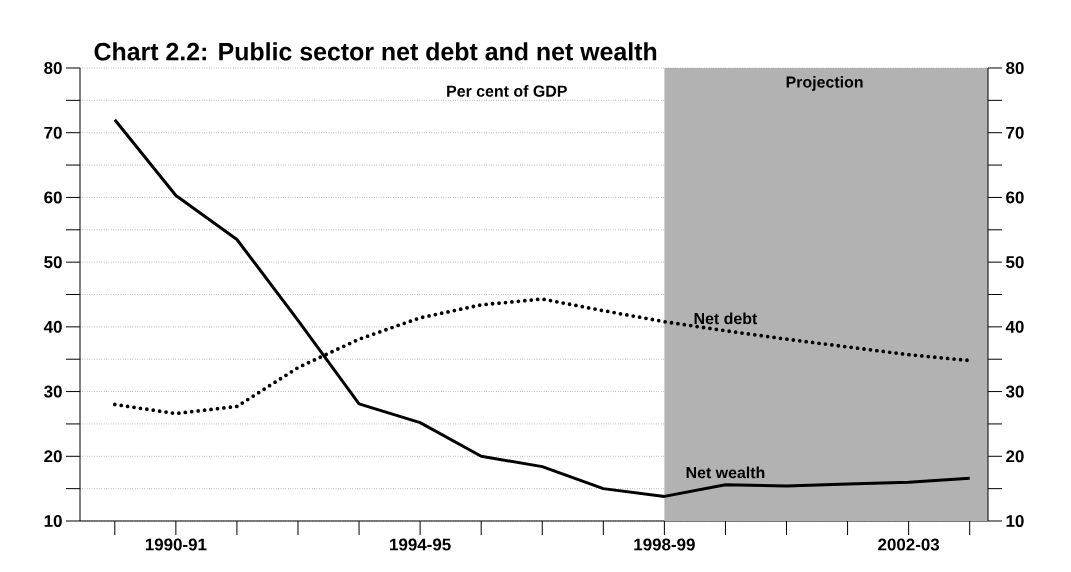  I want to click on y2-tick-label: 20, so click(1015, 456).